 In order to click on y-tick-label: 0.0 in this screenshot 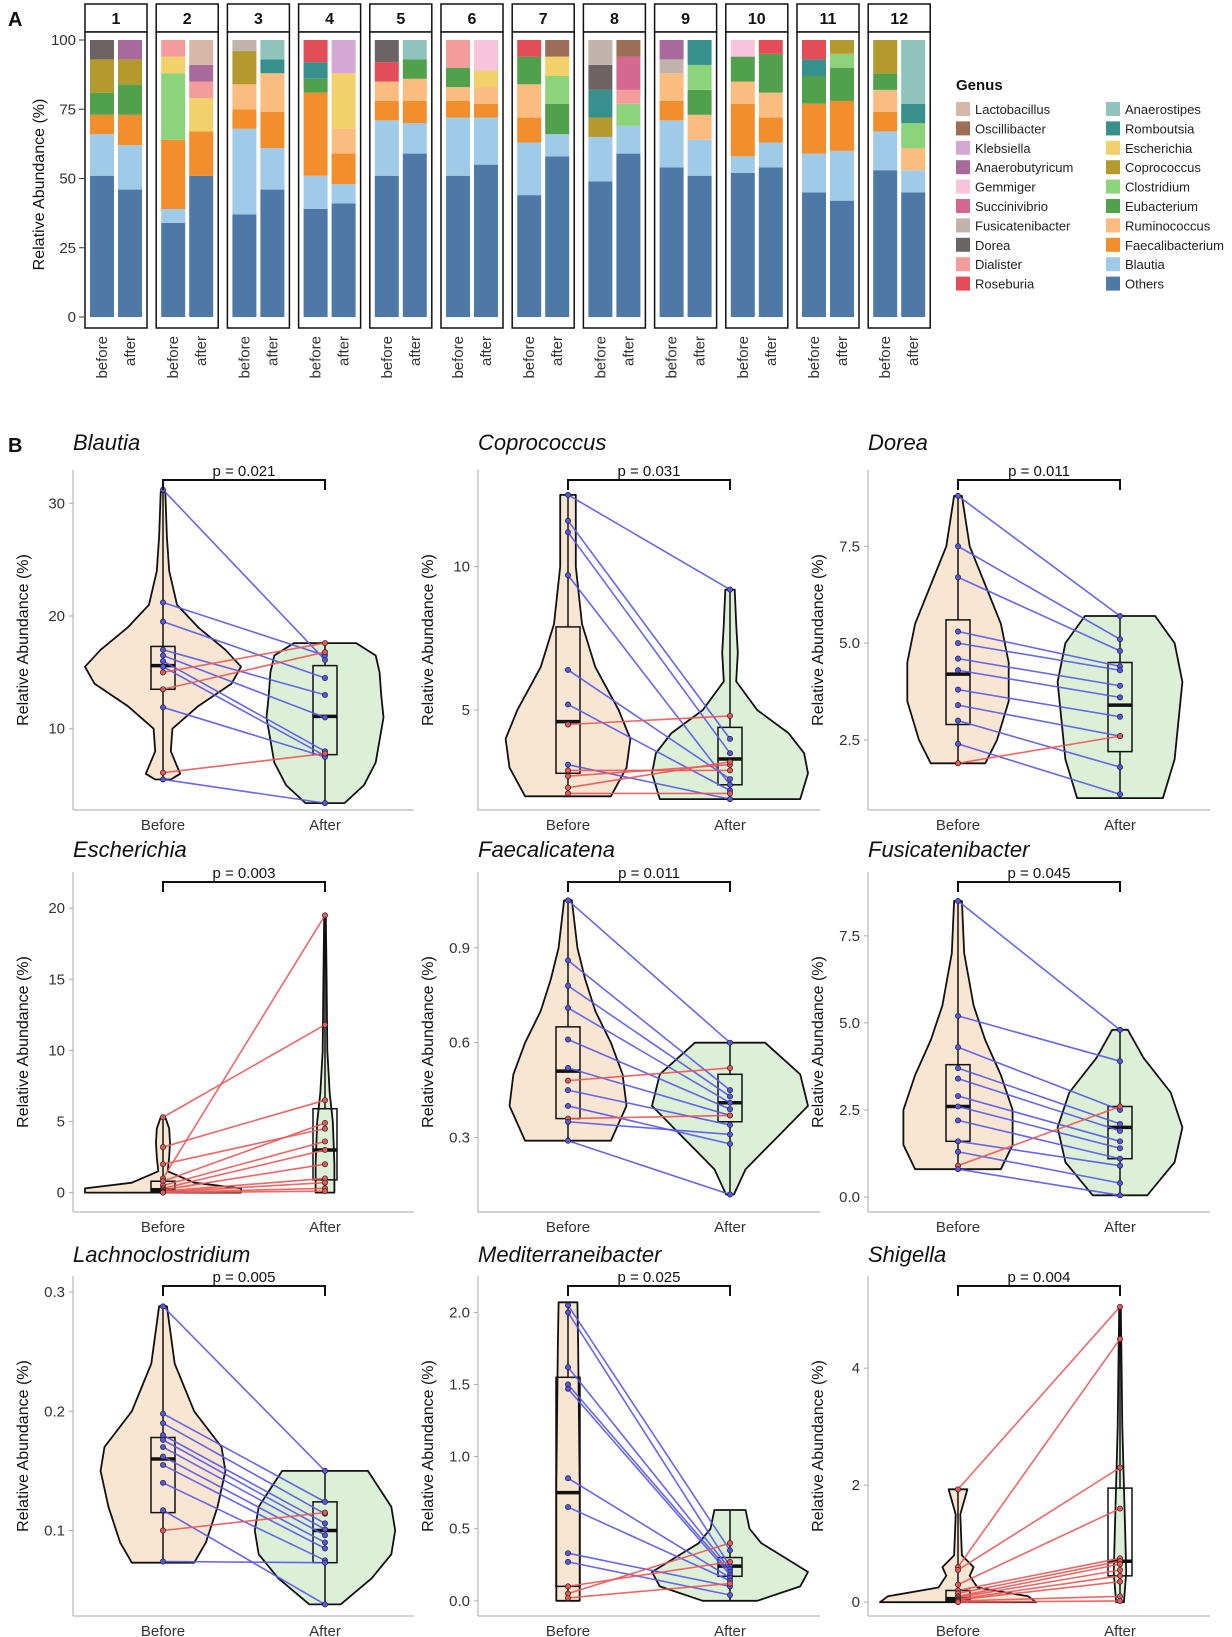, I will do `click(459, 1601)`.